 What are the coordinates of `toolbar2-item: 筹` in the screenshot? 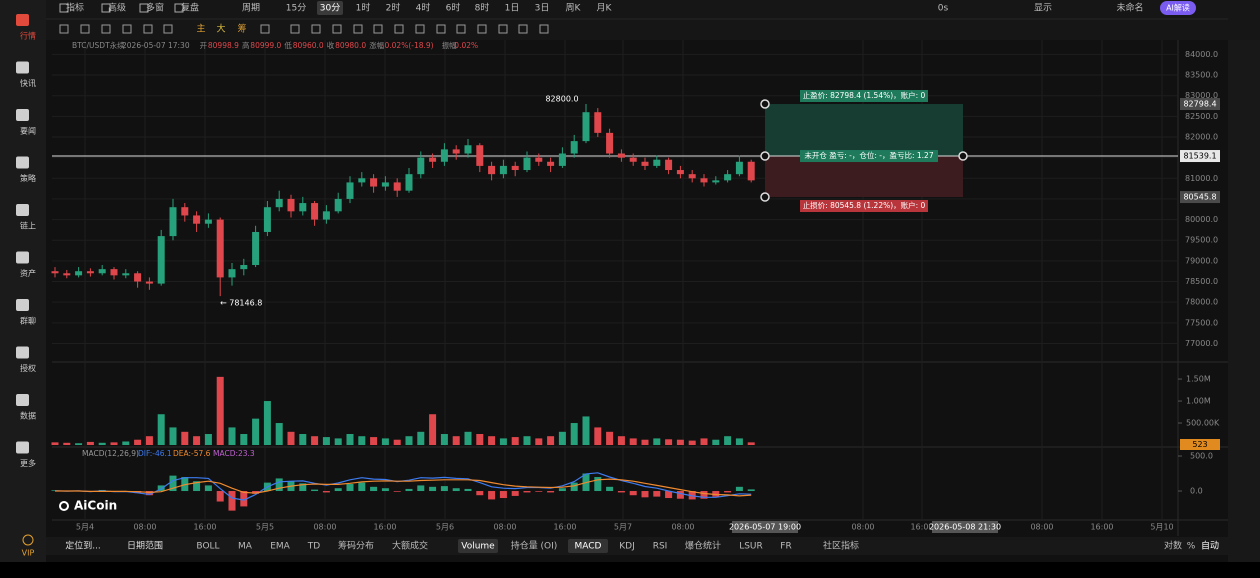 It's located at (241, 29).